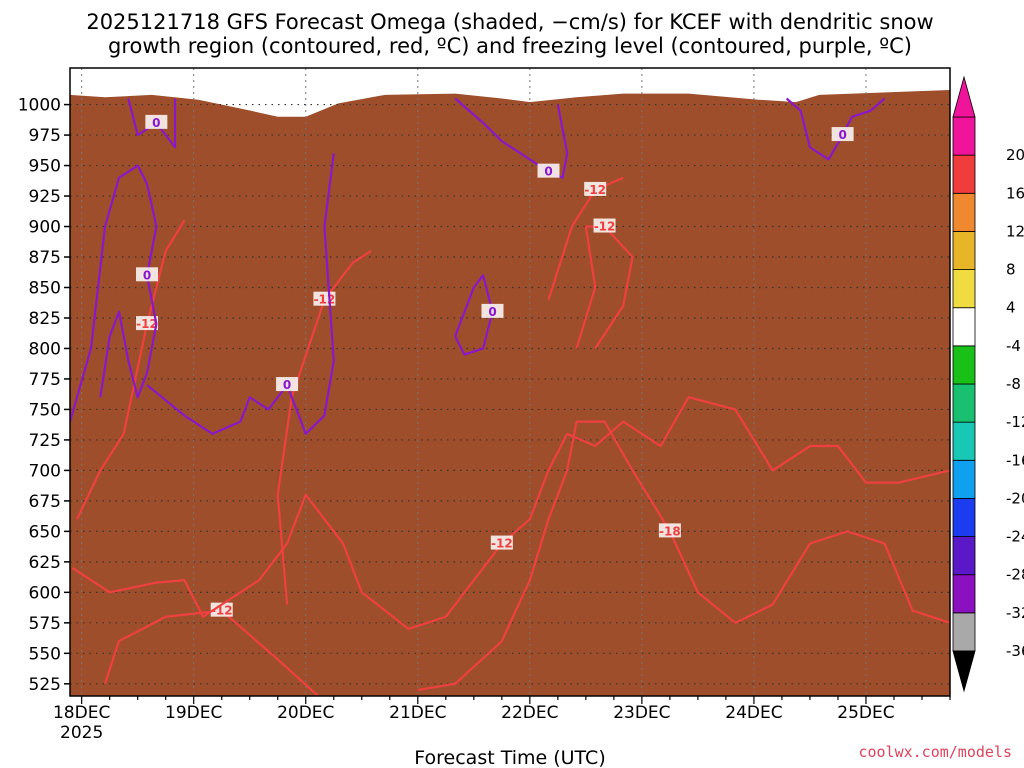 The width and height of the screenshot is (1024, 768). Describe the element at coordinates (1013, 384) in the screenshot. I see `colorbar-label: -8` at that location.